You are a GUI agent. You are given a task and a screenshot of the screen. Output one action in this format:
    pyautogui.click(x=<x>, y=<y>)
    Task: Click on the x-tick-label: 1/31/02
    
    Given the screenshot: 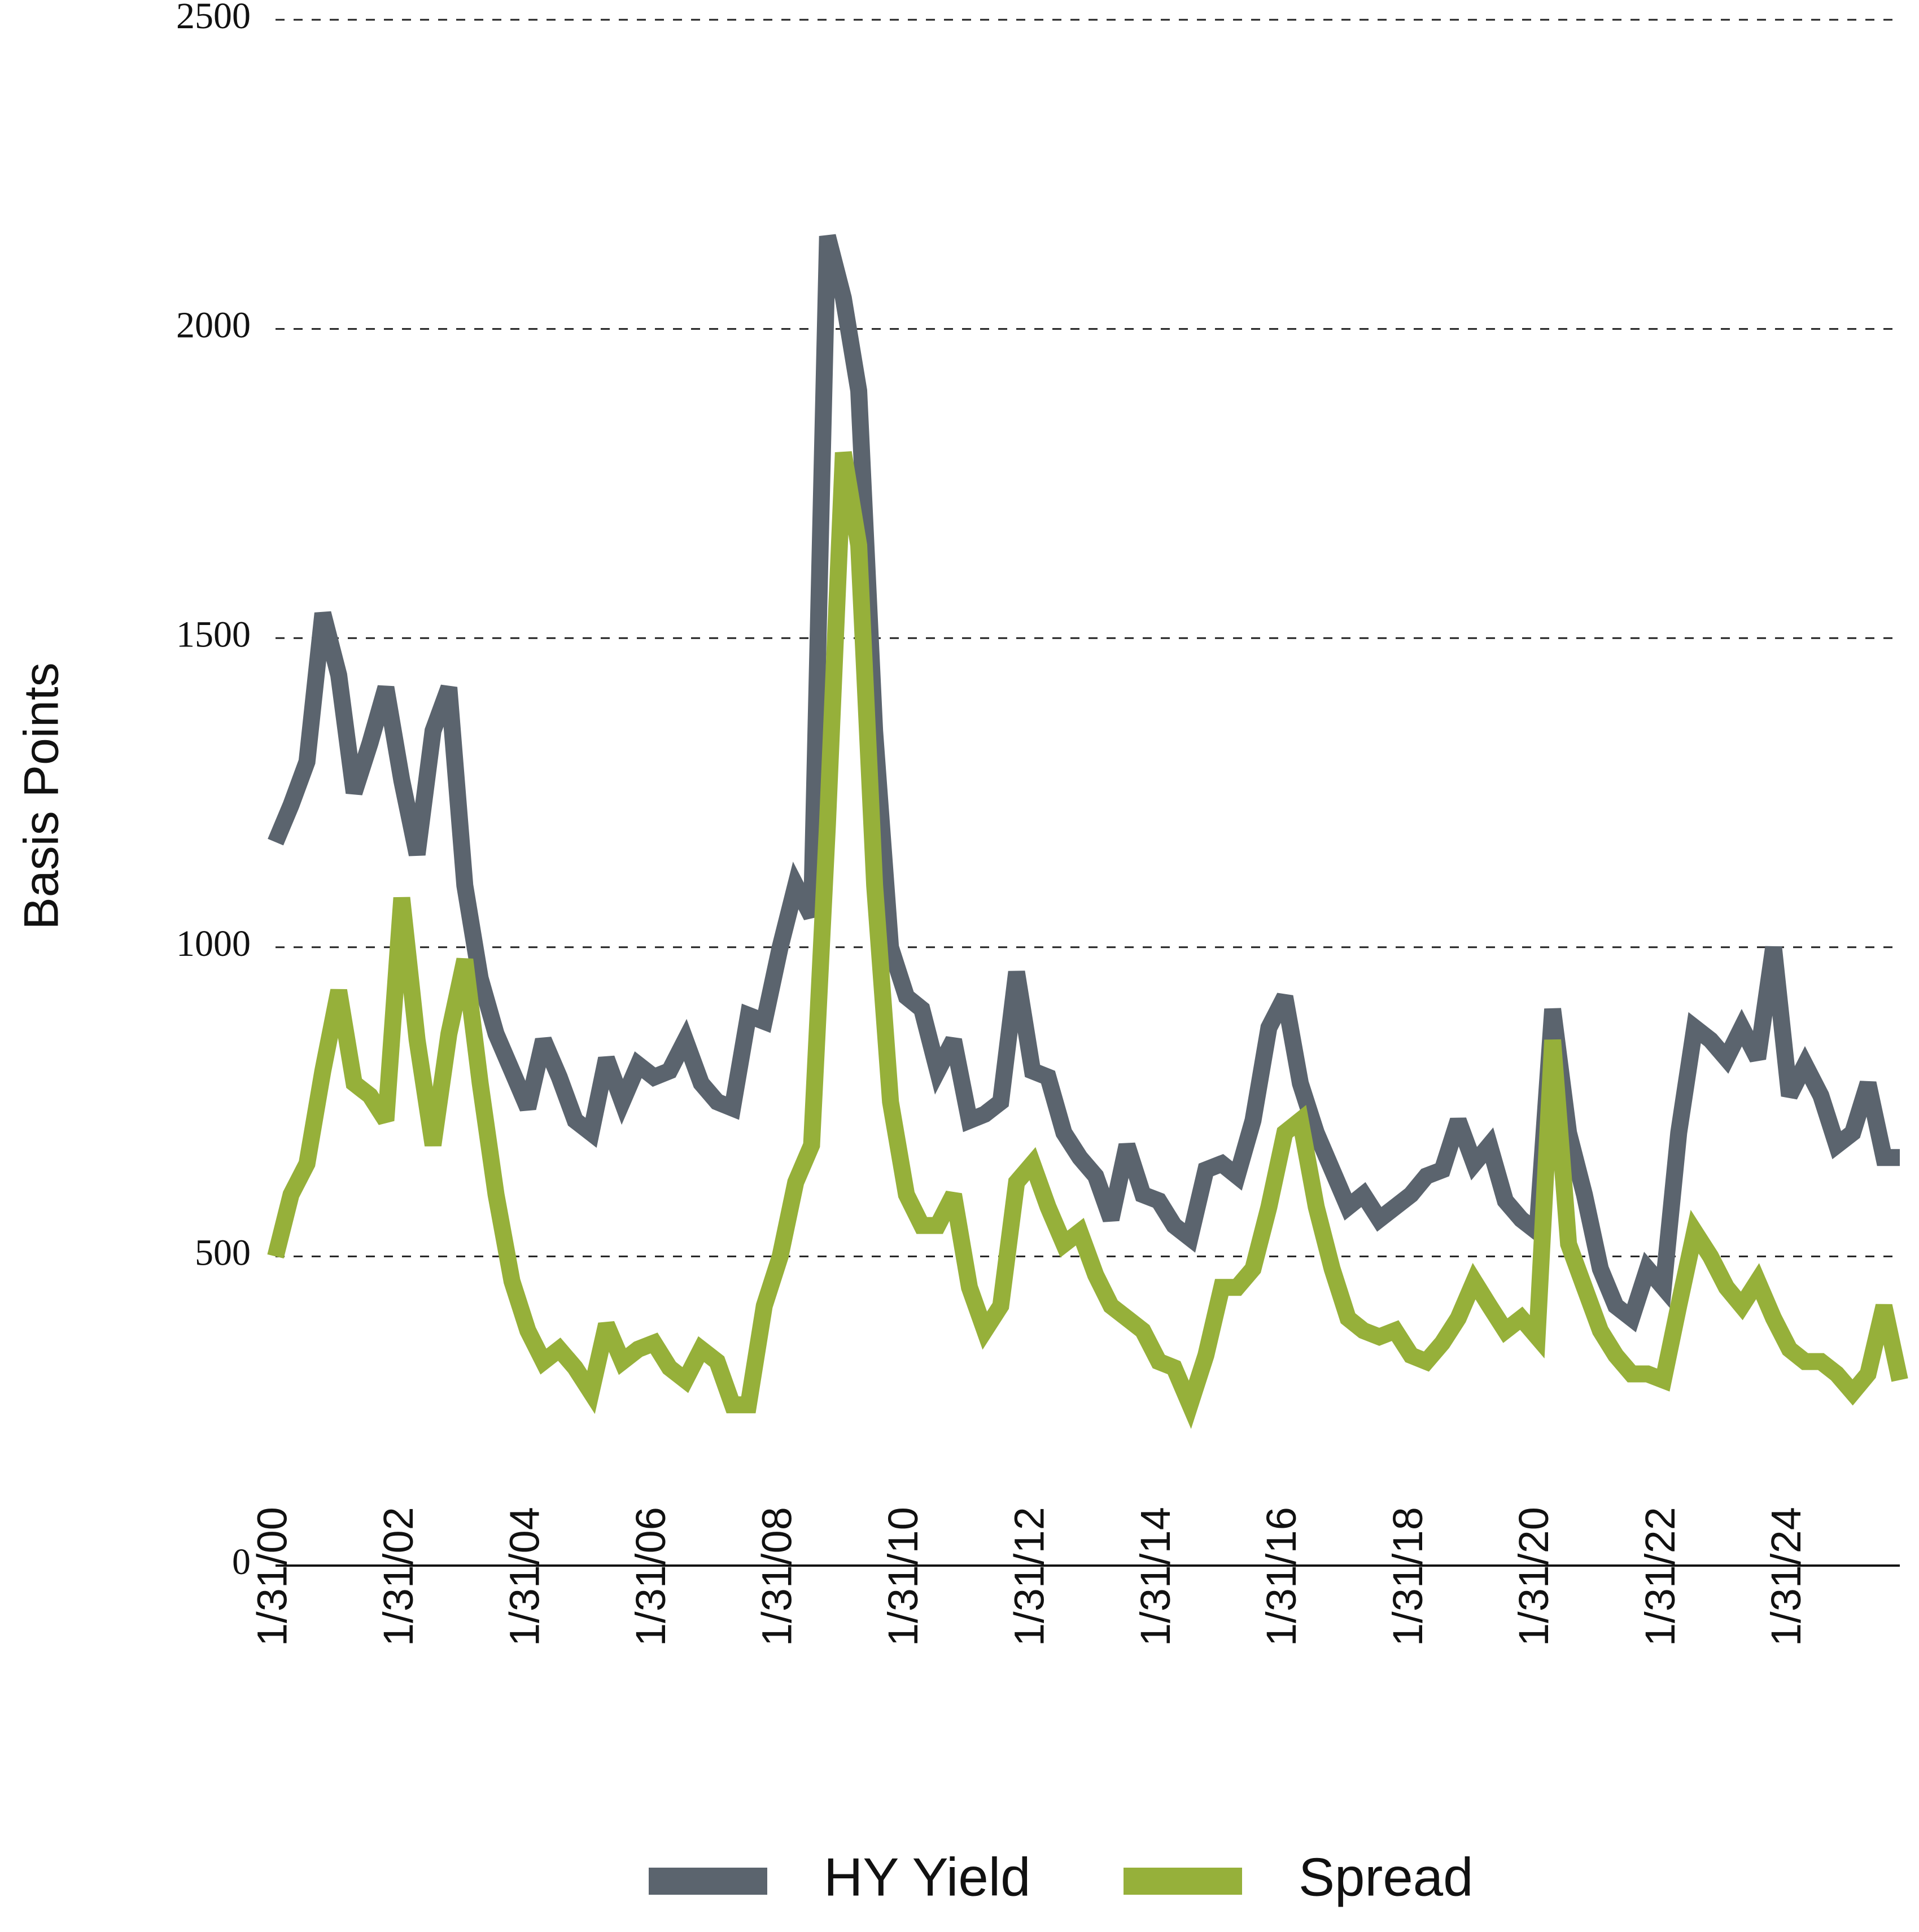 What is the action you would take?
    pyautogui.click(x=398, y=1577)
    